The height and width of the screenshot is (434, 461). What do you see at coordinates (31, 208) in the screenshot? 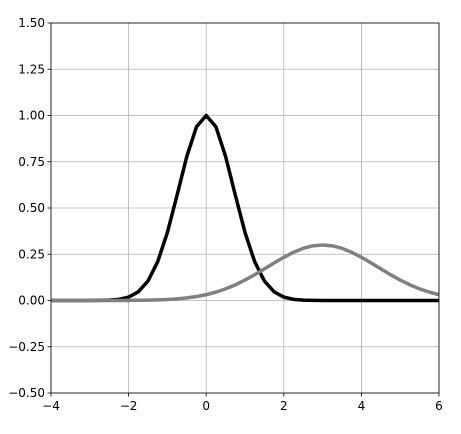
I see `y-tick-label: 0.50` at bounding box center [31, 208].